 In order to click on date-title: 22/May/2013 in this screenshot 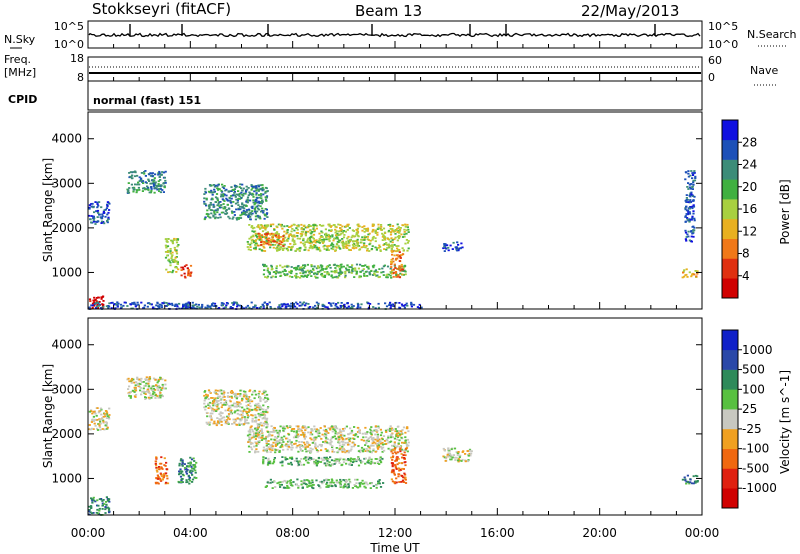, I will do `click(630, 11)`.